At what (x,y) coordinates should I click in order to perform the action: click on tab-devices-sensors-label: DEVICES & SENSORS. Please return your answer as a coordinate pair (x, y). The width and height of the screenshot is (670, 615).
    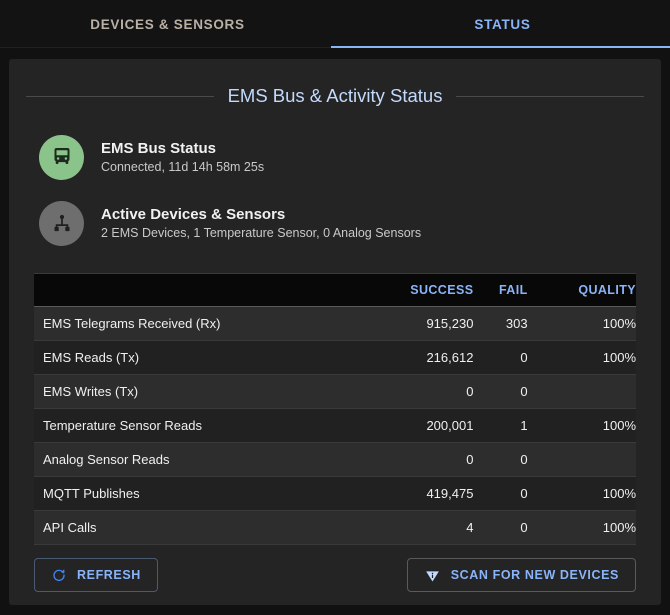
    Looking at the image, I should click on (167, 24).